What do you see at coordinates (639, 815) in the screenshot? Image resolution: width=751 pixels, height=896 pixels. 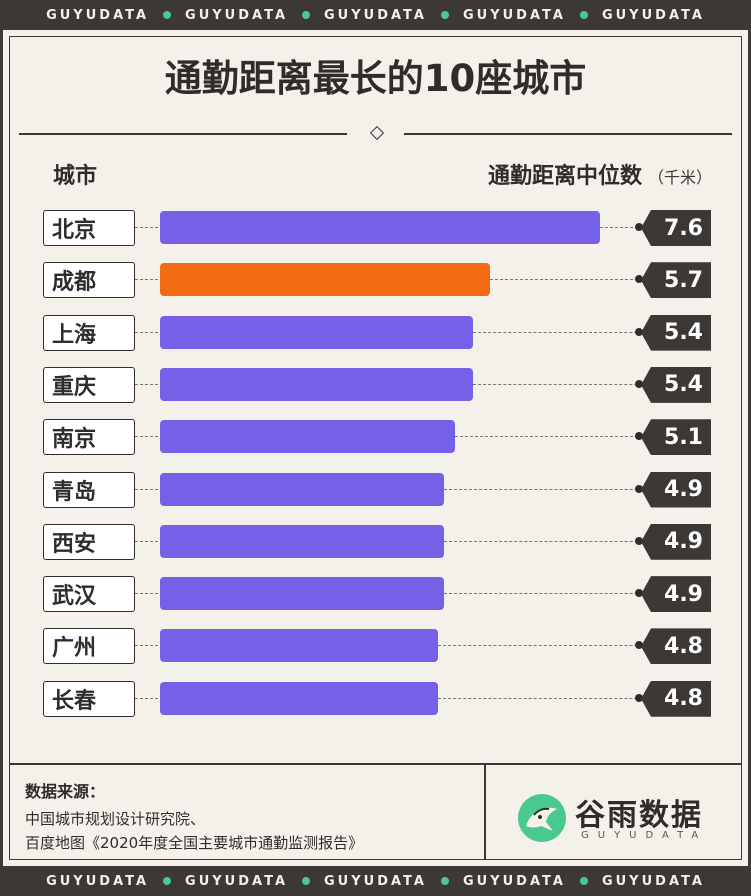 I see `brand-logo-text: 谷雨数据` at bounding box center [639, 815].